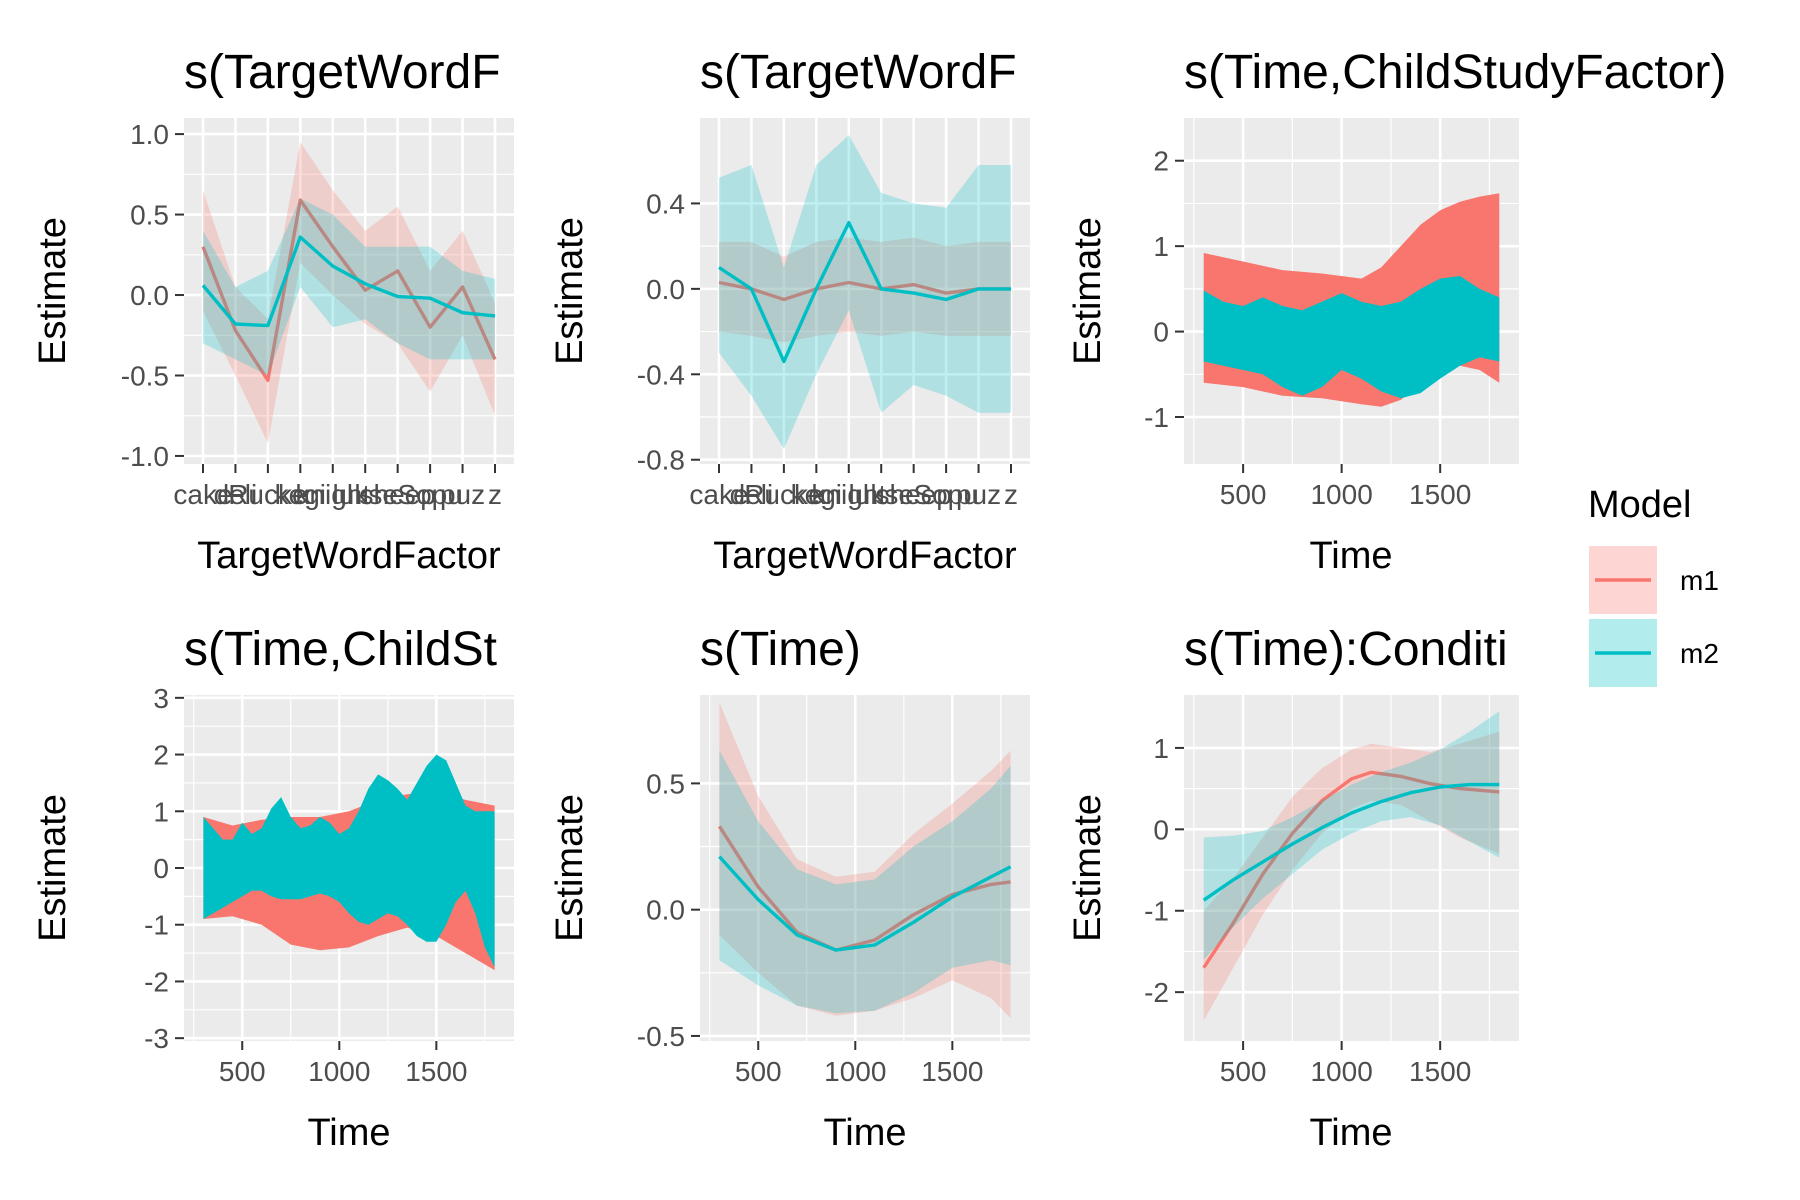 Image resolution: width=1800 pixels, height=1200 pixels. I want to click on panel-title: s(Time,ChildSt, so click(340, 649).